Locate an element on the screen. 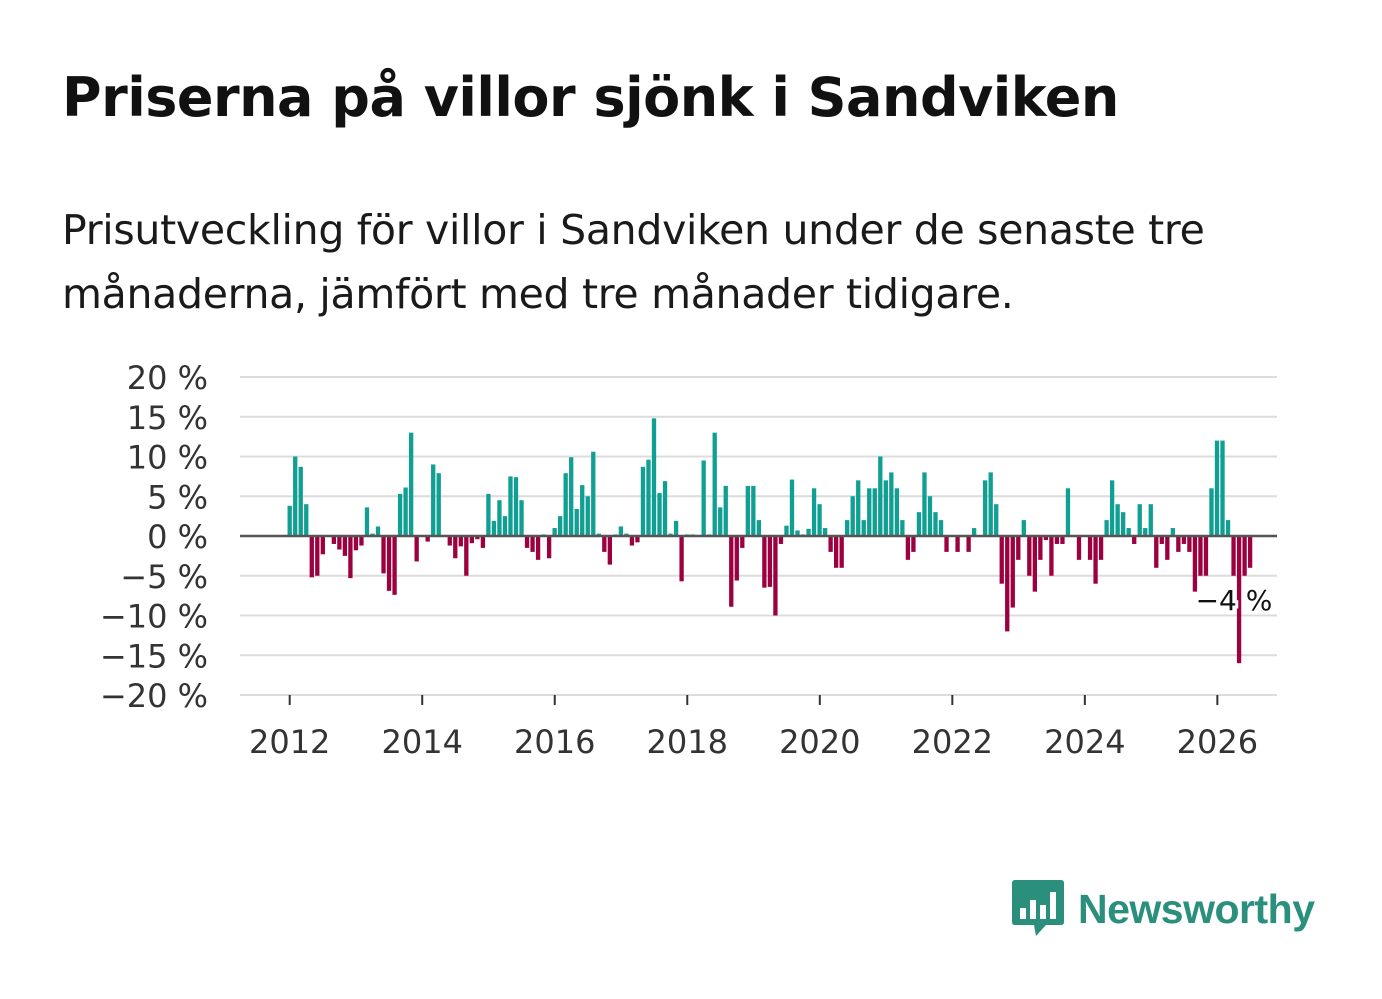 This screenshot has width=1382, height=999. y-tick-label: −15 % is located at coordinates (154, 656).